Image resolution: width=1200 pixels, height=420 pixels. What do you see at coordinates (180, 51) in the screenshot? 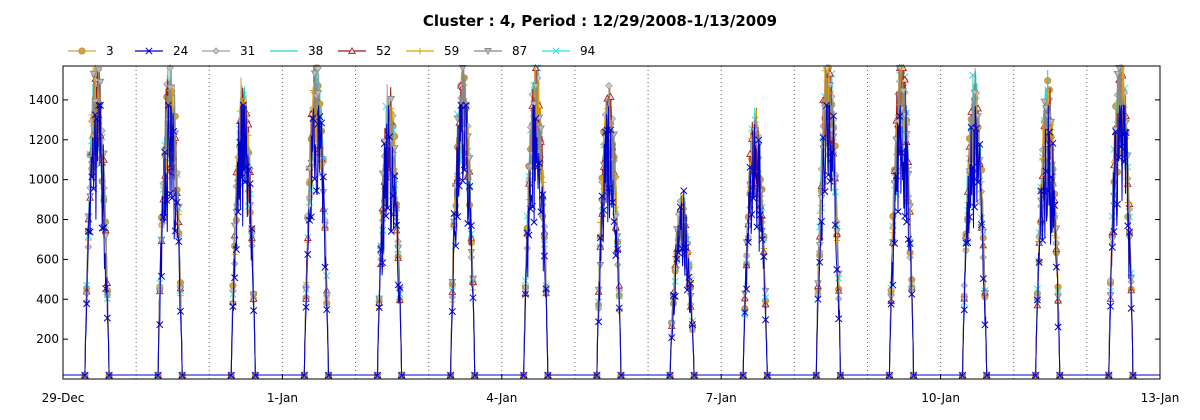
I see `legend-label-24: 24` at bounding box center [180, 51].